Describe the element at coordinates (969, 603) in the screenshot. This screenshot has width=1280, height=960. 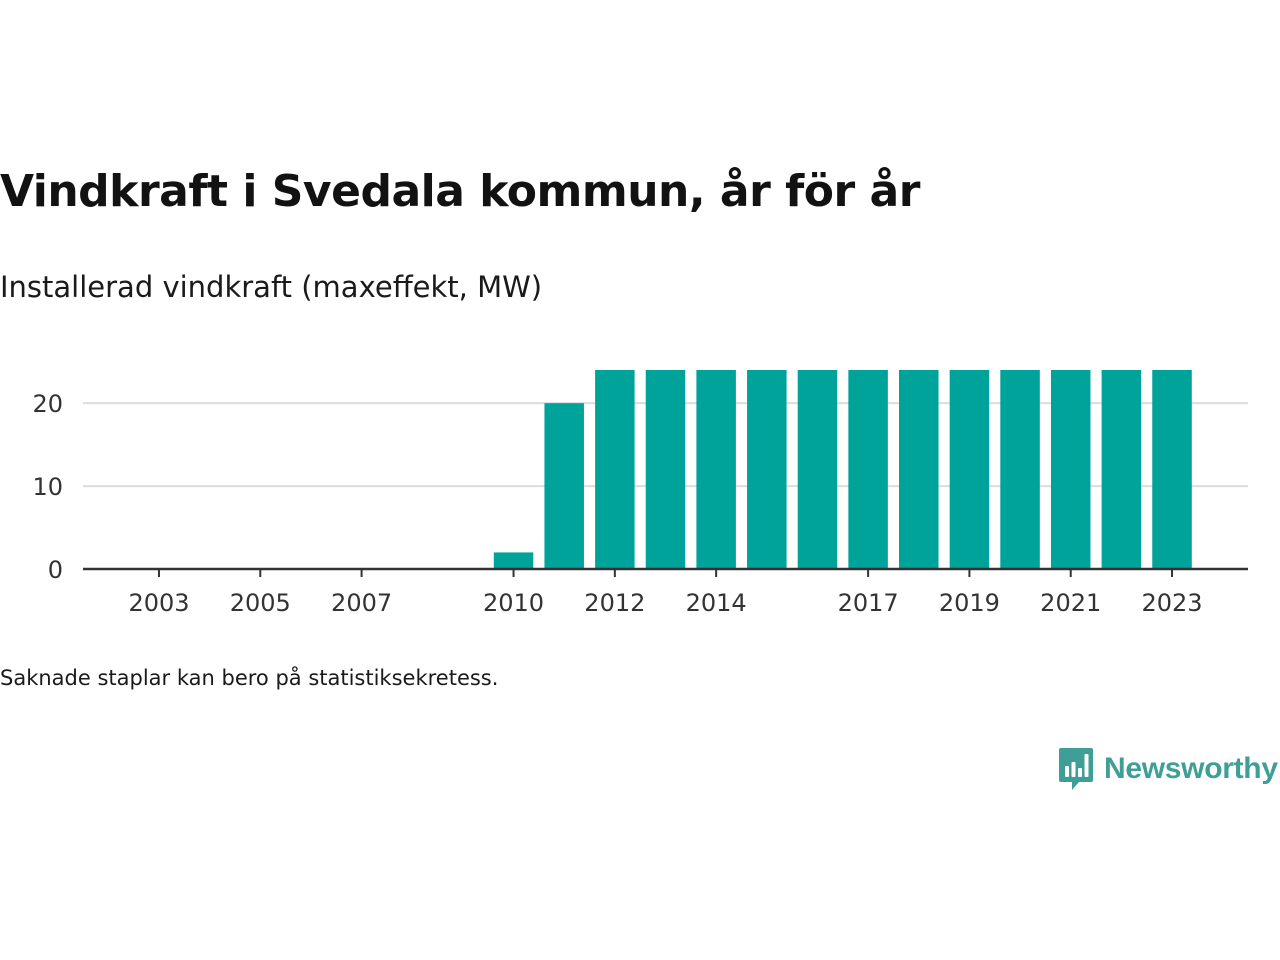
I see `x-tick-label: 2019` at that location.